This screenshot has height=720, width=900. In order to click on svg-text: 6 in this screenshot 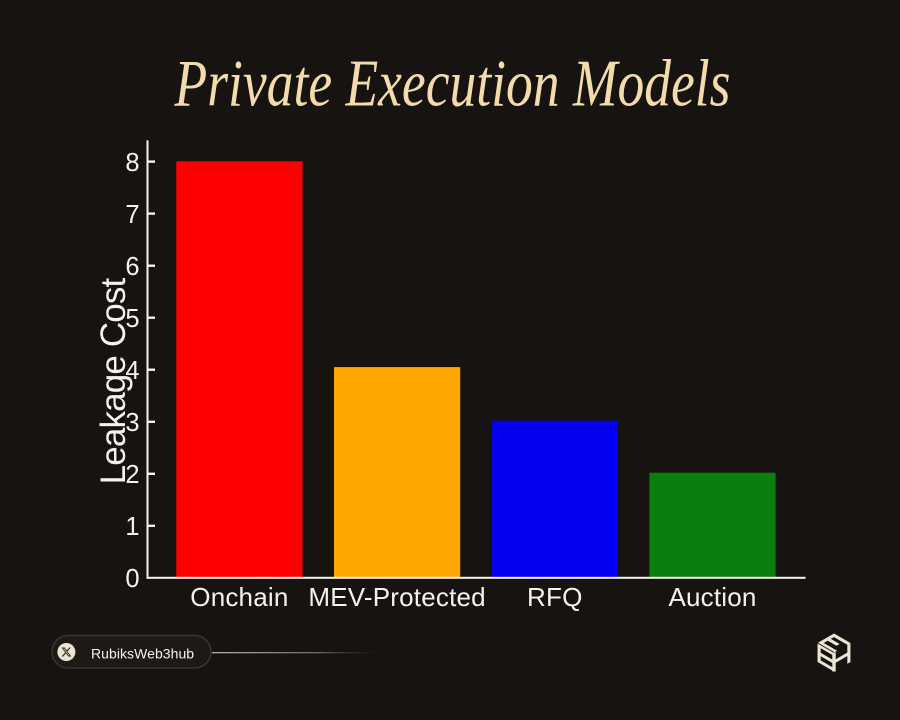, I will do `click(132, 267)`.